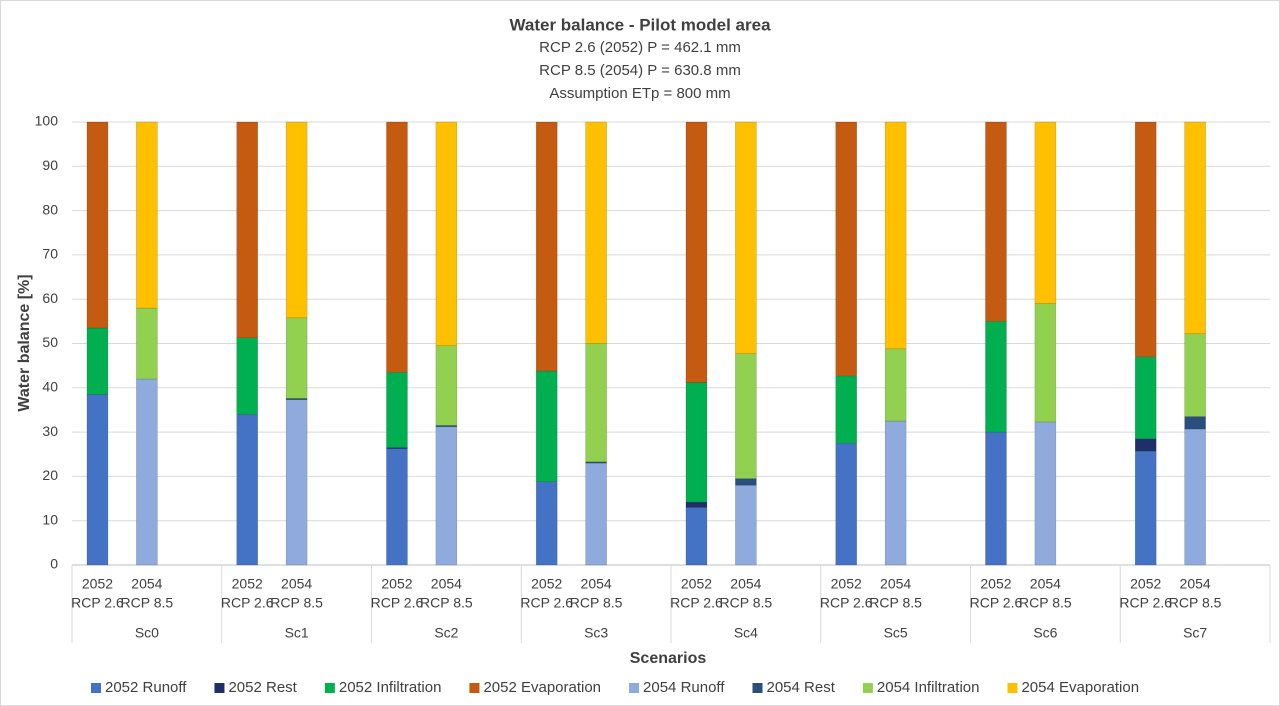  What do you see at coordinates (640, 70) in the screenshot?
I see `chart-subtitle: RCP 8.5 (2054) P = 630.8 mm` at bounding box center [640, 70].